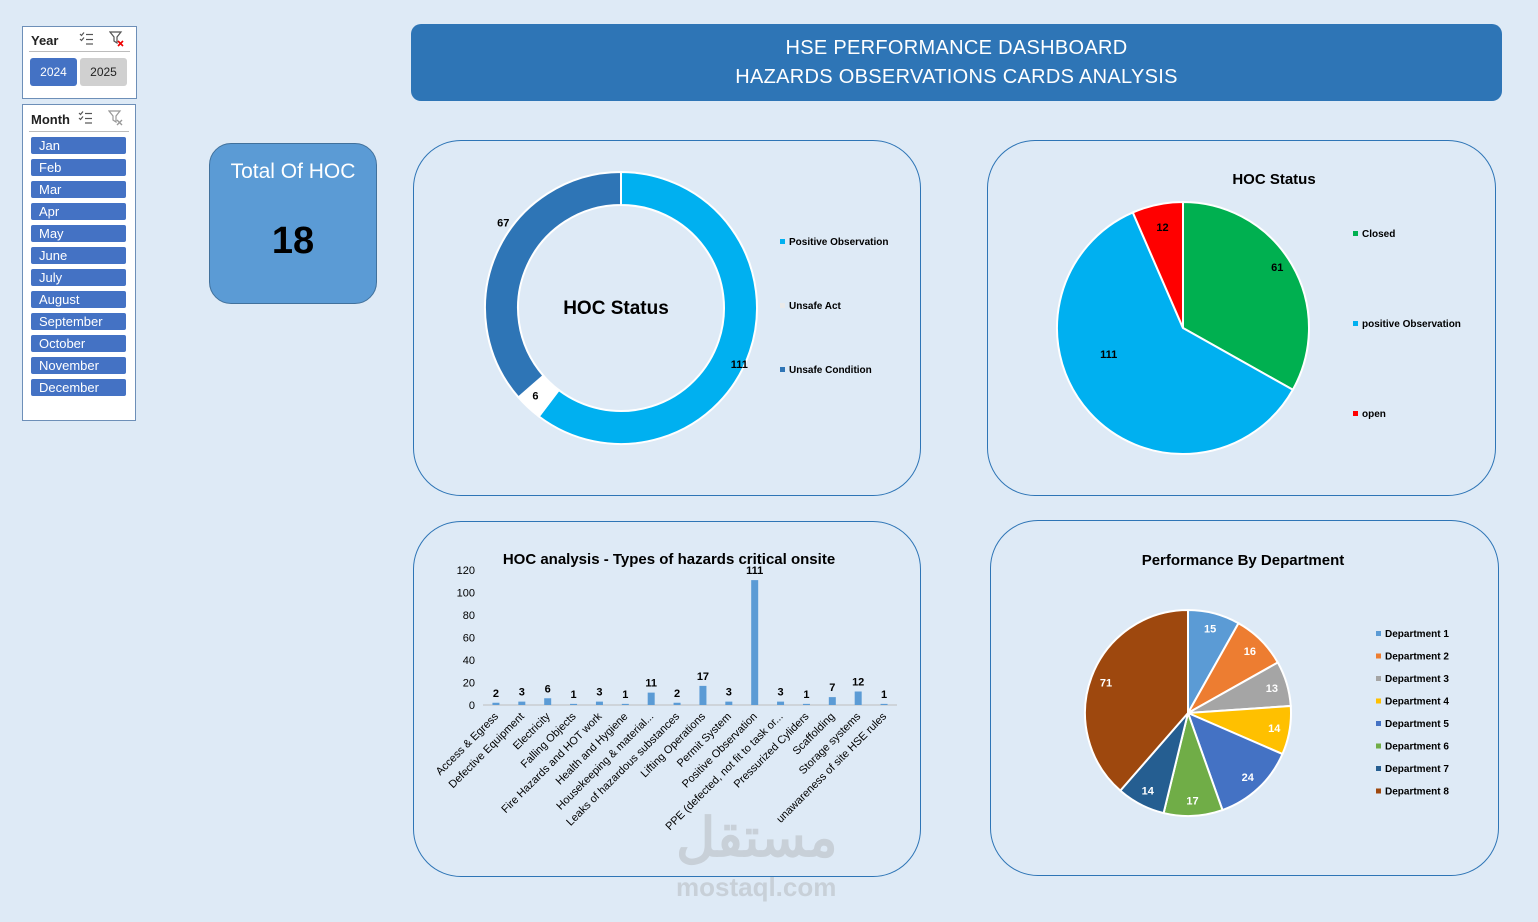 Image resolution: width=1538 pixels, height=922 pixels. Describe the element at coordinates (45, 40) in the screenshot. I see `year-slicer-title: Year` at that location.